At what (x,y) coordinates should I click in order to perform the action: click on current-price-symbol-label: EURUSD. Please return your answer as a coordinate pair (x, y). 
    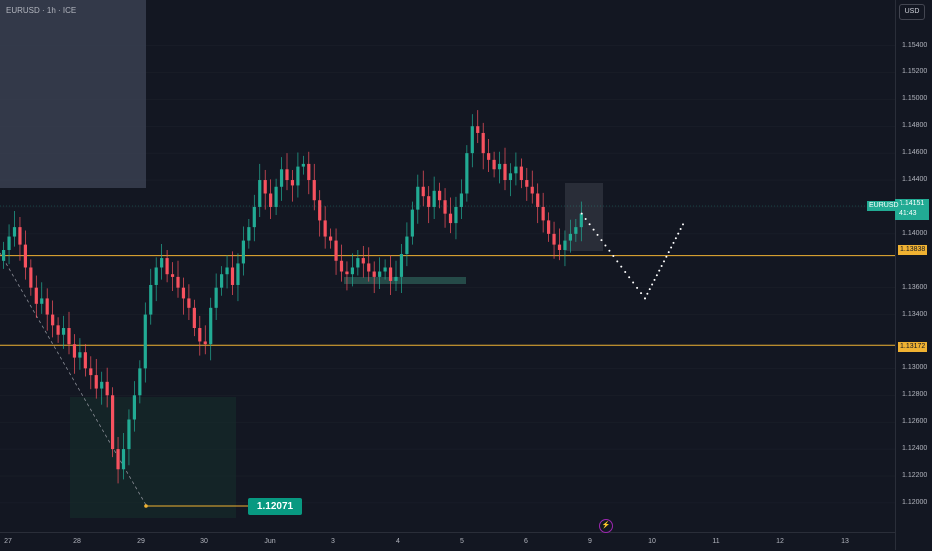
    Looking at the image, I should click on (884, 206).